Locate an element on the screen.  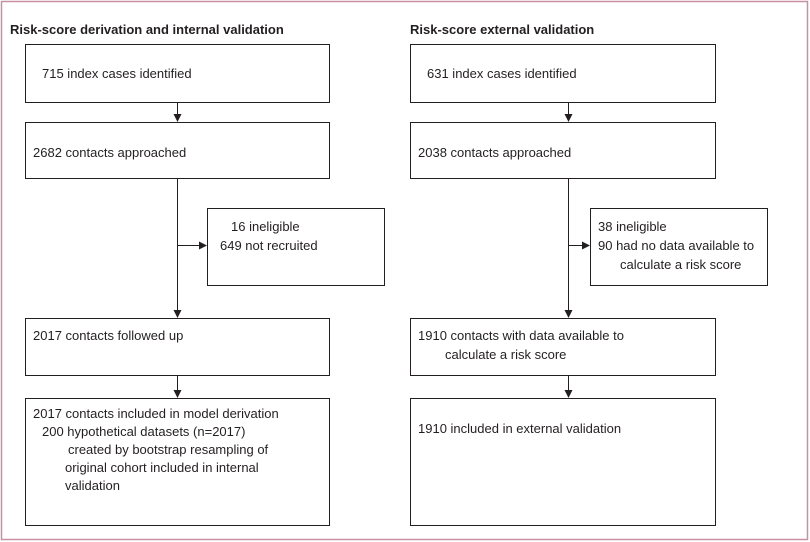
box-text: 1910 included in external validation is located at coordinates (519, 428).